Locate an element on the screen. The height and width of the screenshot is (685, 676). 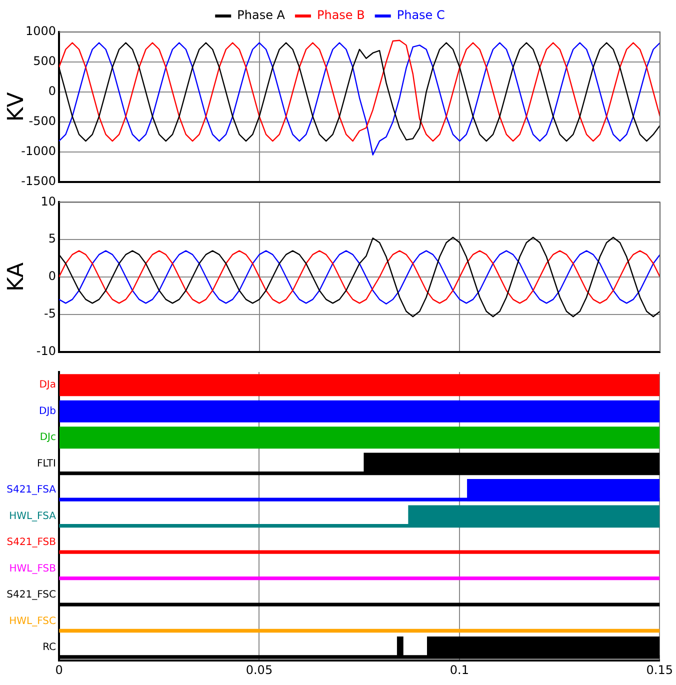
y-tick-label: DJa is located at coordinates (47, 385).